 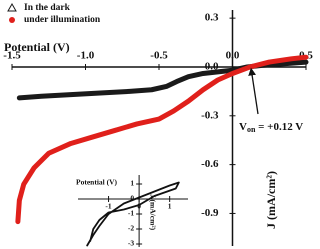 What do you see at coordinates (279, 127) in the screenshot?
I see `annotation-tail: = +0.12 V` at bounding box center [279, 127].